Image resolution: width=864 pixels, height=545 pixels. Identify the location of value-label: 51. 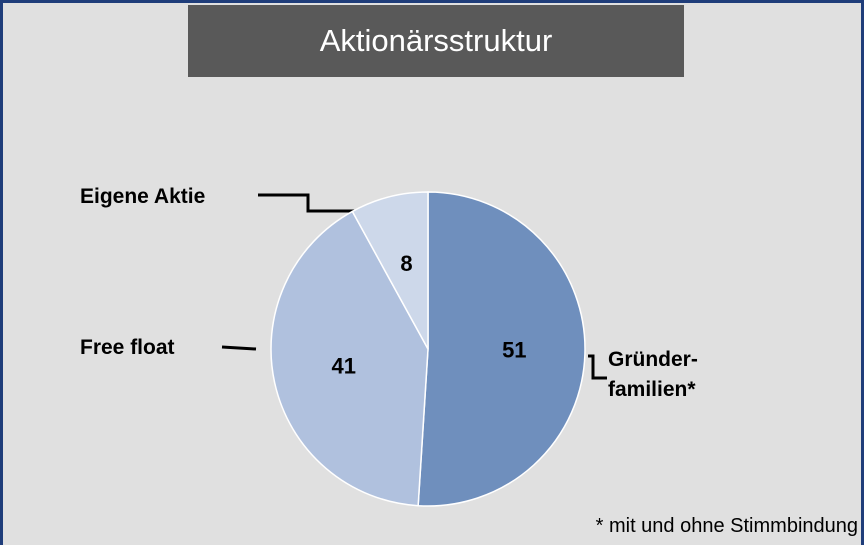
(514, 350).